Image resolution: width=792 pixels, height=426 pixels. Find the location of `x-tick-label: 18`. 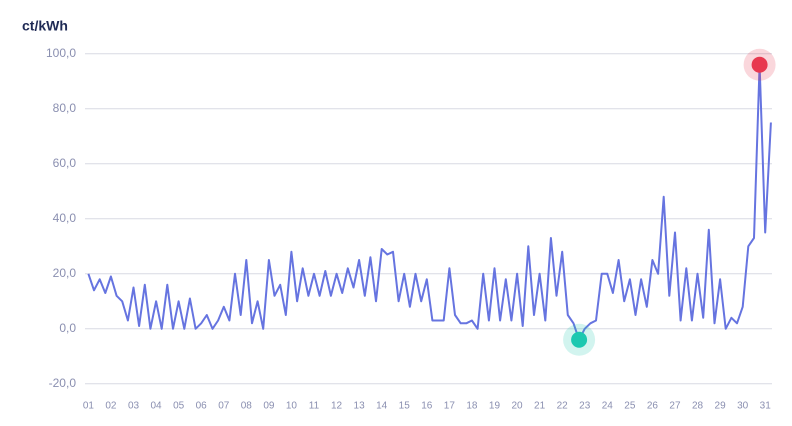

x-tick-label: 18 is located at coordinates (472, 406).